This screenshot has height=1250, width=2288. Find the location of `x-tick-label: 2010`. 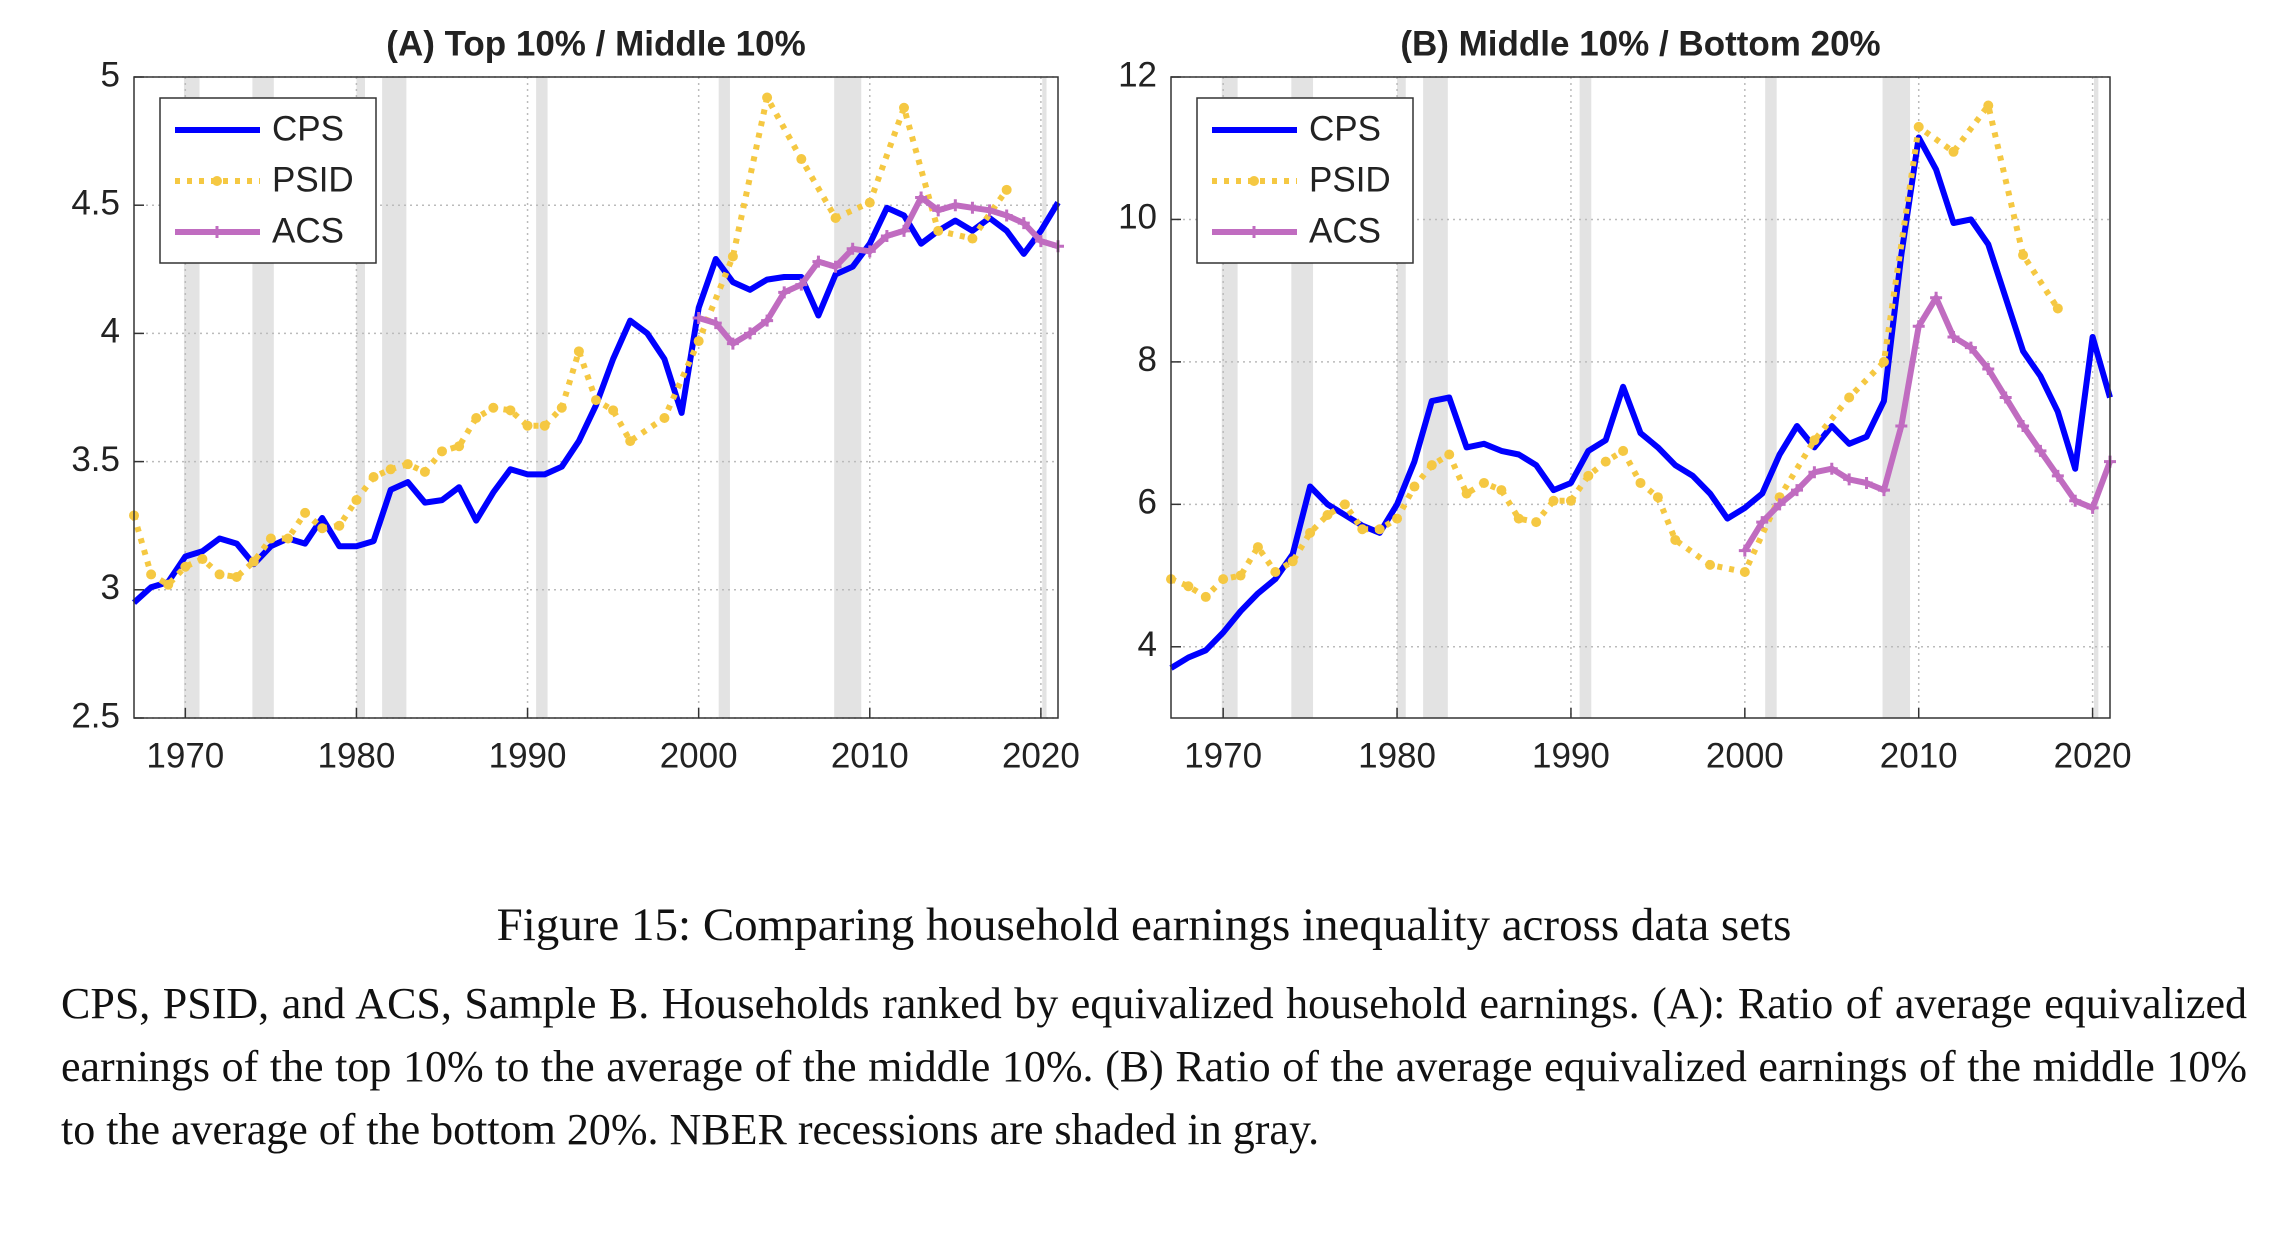

x-tick-label: 2010 is located at coordinates (870, 755).